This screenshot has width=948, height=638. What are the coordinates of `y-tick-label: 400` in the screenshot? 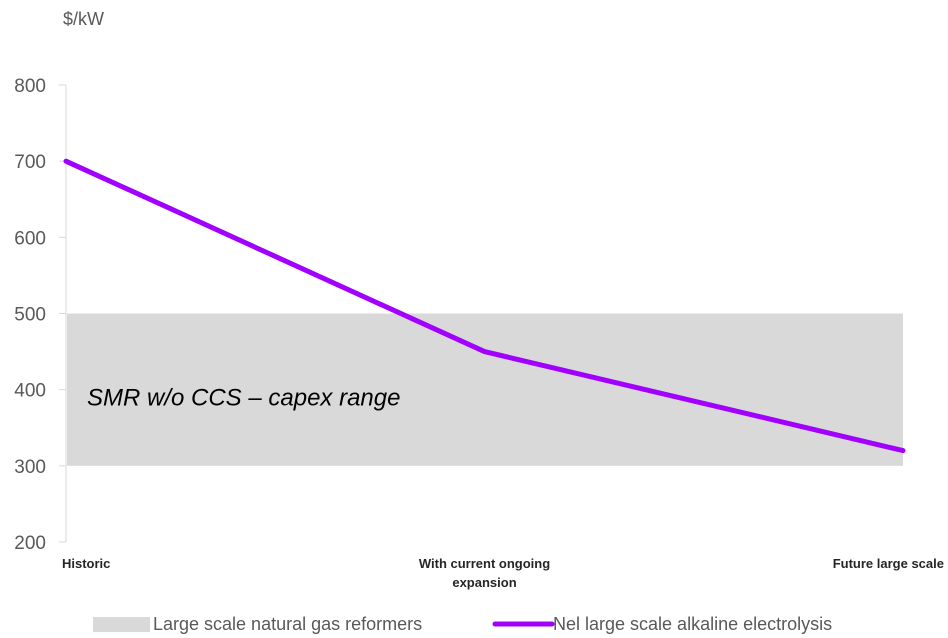 It's located at (30, 391).